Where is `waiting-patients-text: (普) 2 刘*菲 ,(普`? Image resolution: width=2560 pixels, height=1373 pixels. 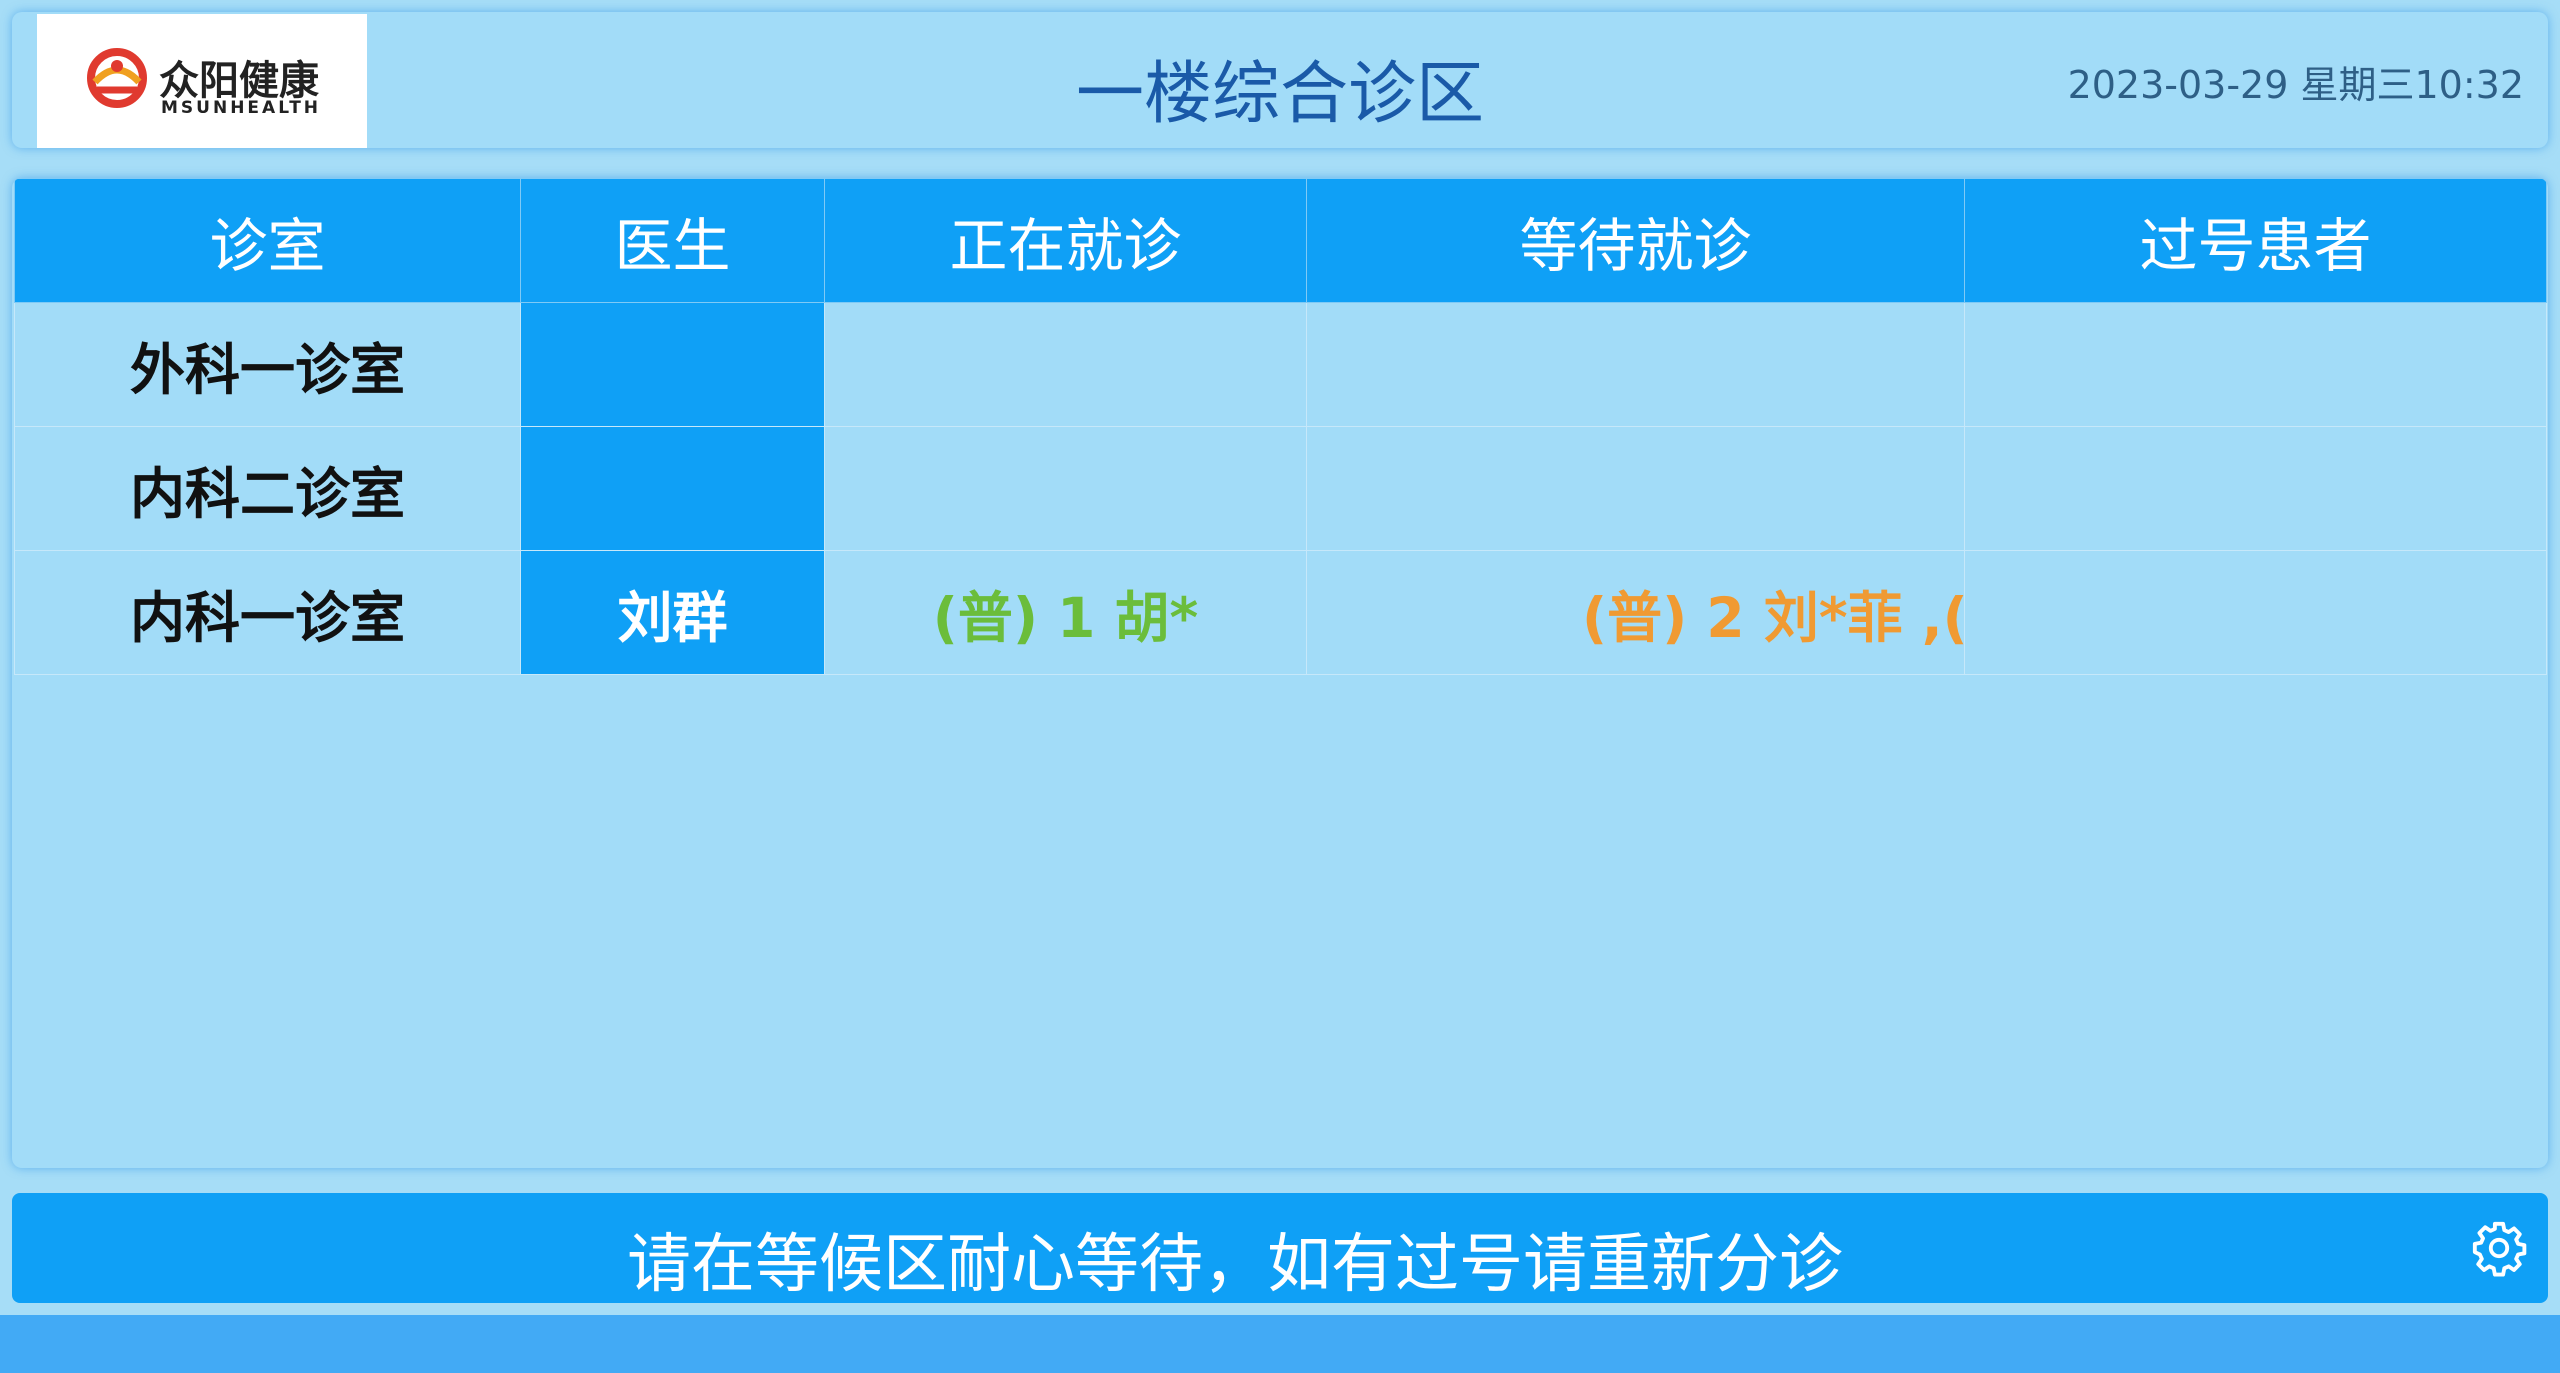 waiting-patients-text: (普) 2 刘*菲 ,(普 is located at coordinates (1773, 617).